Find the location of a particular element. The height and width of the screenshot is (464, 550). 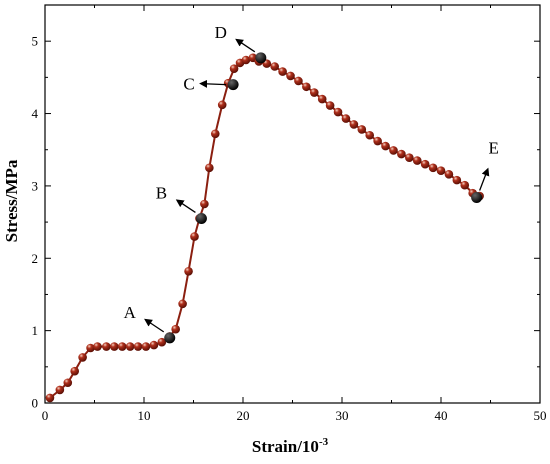

annotation-label: E is located at coordinates (493, 147).